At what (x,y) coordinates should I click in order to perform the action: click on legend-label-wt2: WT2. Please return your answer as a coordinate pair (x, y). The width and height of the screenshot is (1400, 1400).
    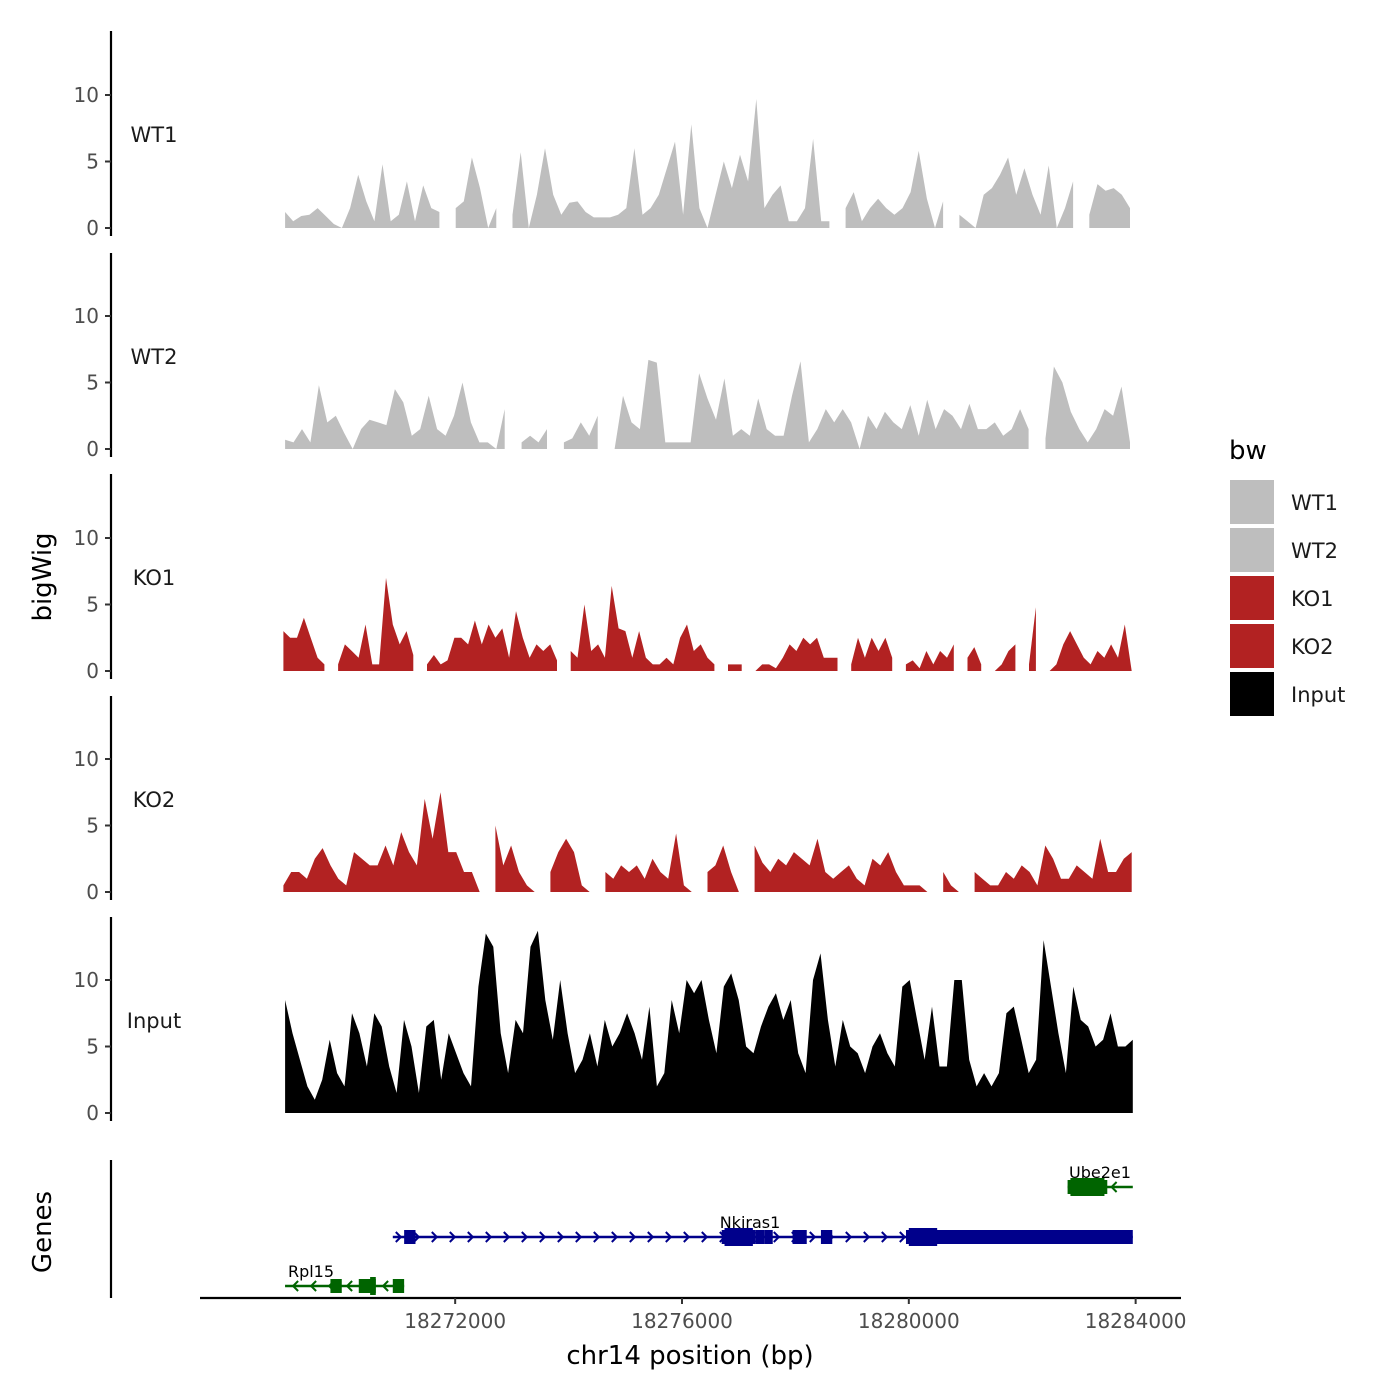
    Looking at the image, I should click on (1314, 551).